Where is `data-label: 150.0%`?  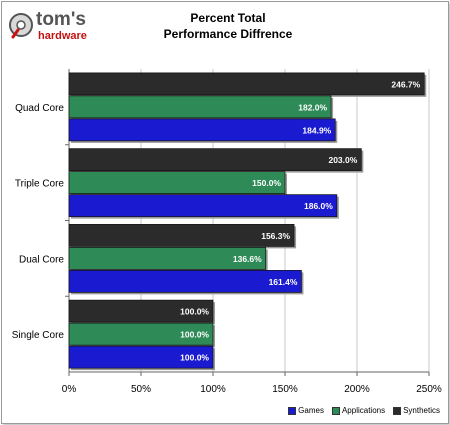 data-label: 150.0% is located at coordinates (266, 183).